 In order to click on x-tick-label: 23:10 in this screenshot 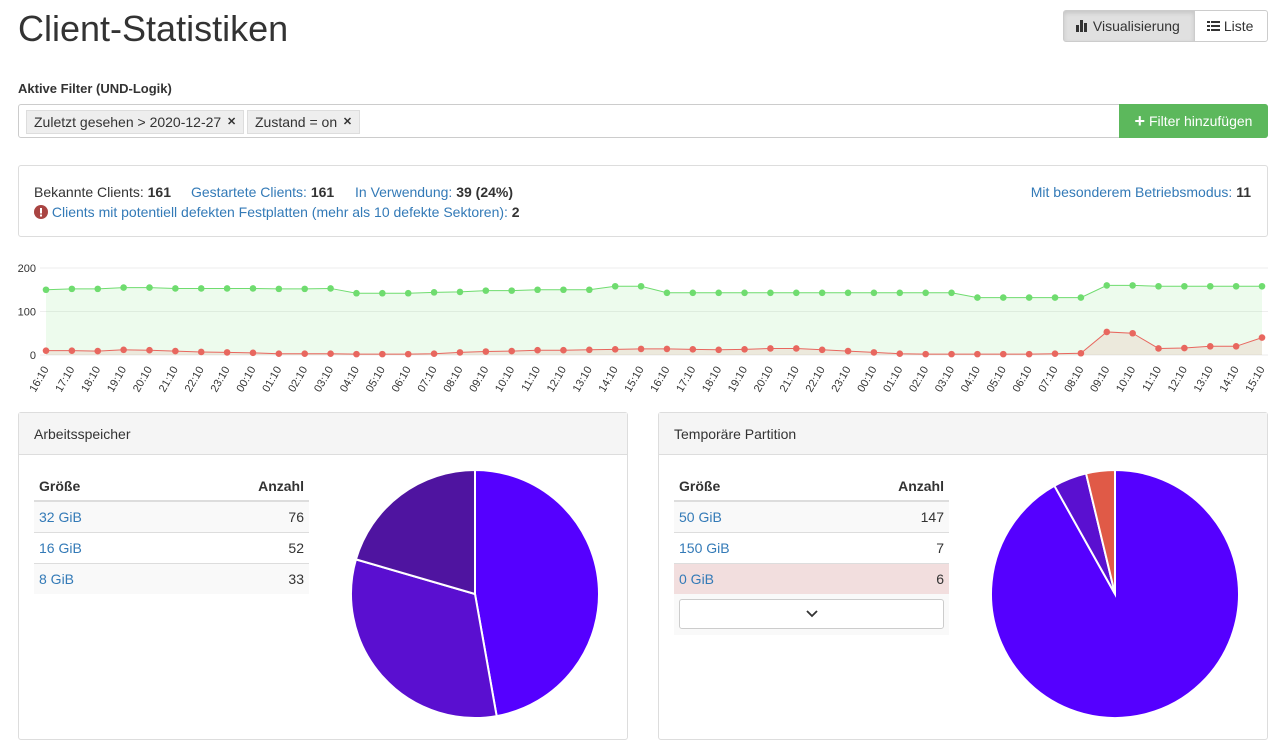, I will do `click(841, 380)`.